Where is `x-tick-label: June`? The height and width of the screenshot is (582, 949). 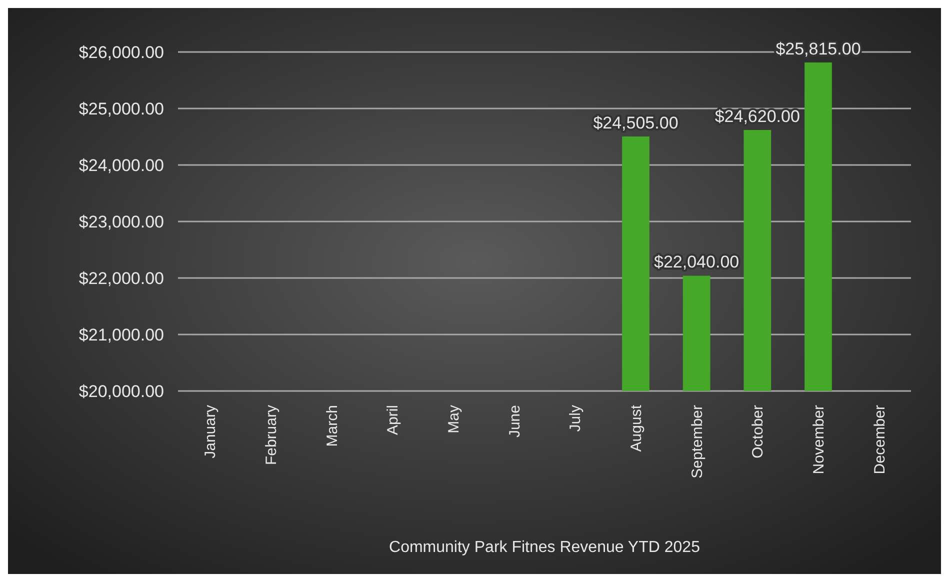 x-tick-label: June is located at coordinates (515, 421).